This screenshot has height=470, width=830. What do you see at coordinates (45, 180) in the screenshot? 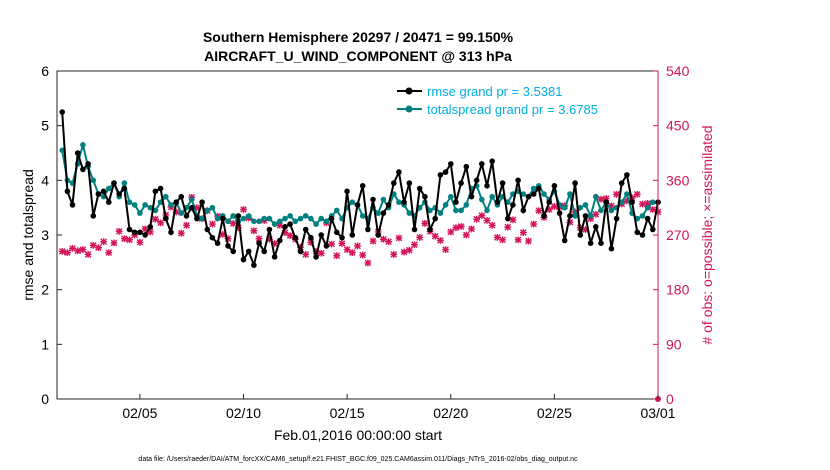
I see `y-left-tick-label: 4` at bounding box center [45, 180].